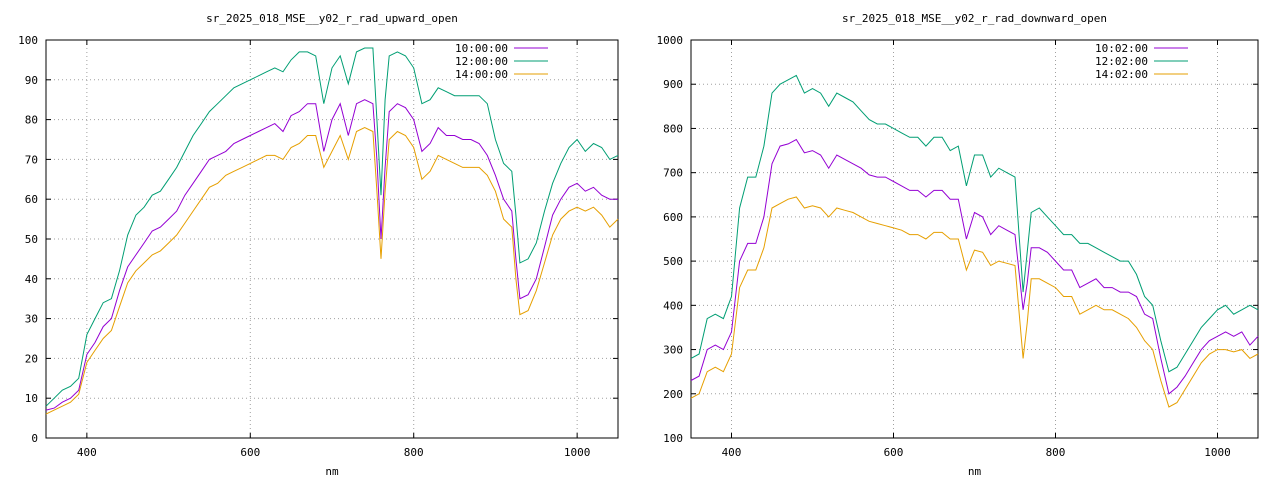  I want to click on chart-title: sr_2025_018_MSE__y02_r_rad_upward_open, so click(332, 18).